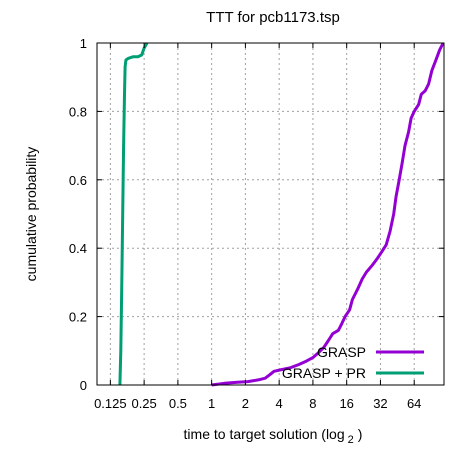 The height and width of the screenshot is (452, 464). I want to click on y-axis-label-group: cumulative probability, so click(31, 214).